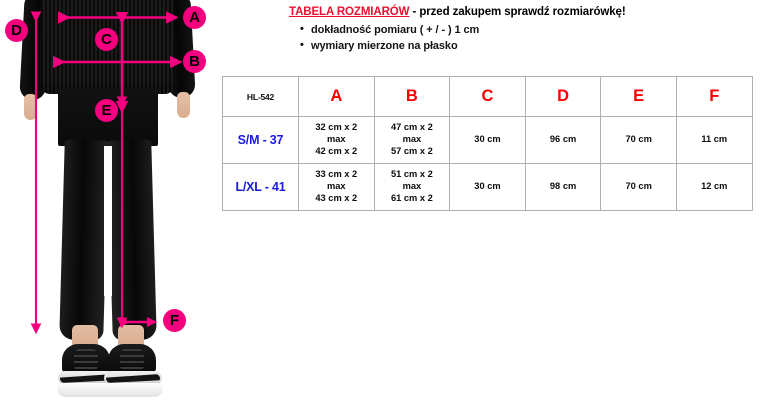 The width and height of the screenshot is (768, 417). I want to click on cell-sm-c: 30 cm, so click(487, 140).